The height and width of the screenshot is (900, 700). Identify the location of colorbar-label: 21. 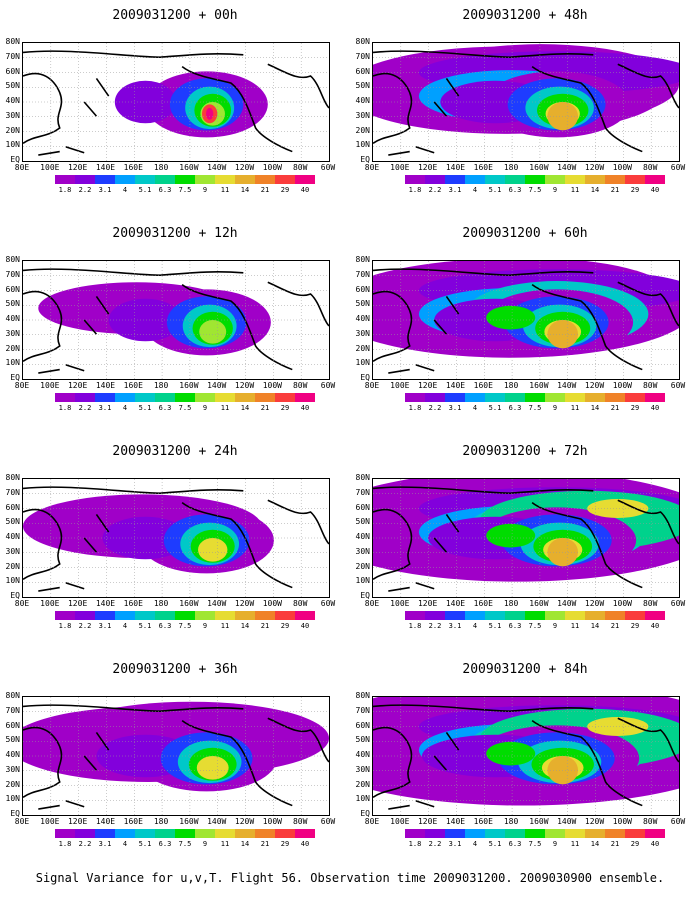
(615, 190).